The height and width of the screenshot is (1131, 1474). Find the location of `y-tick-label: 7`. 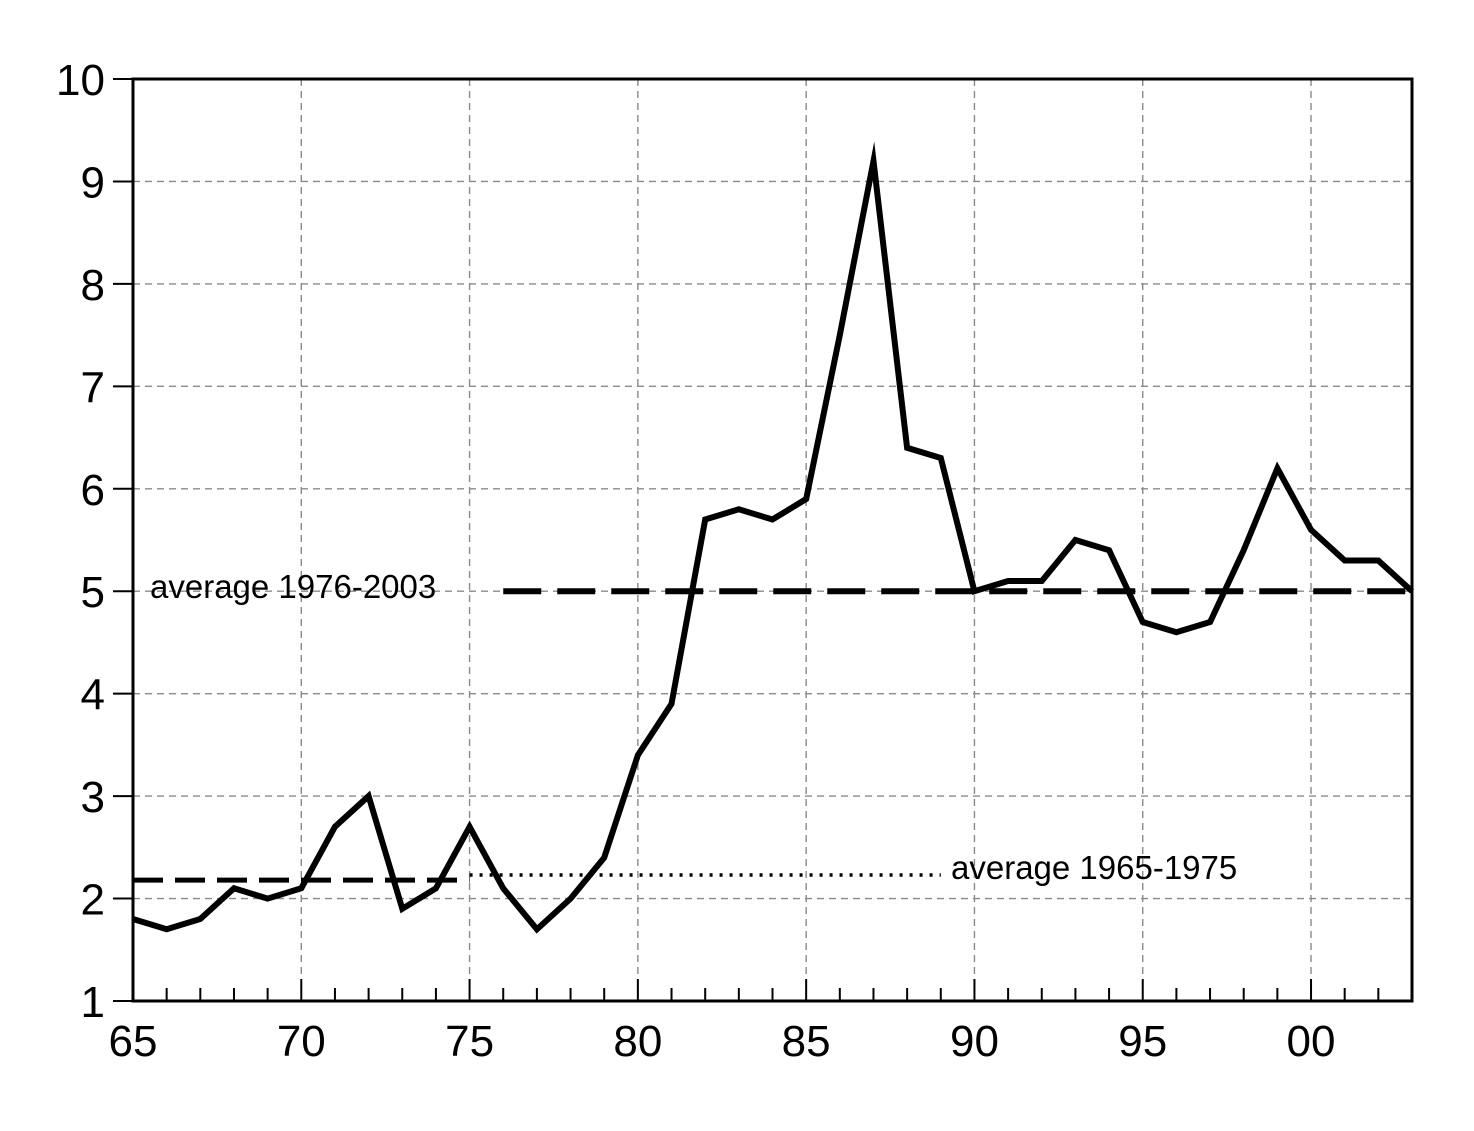

y-tick-label: 7 is located at coordinates (93, 387).